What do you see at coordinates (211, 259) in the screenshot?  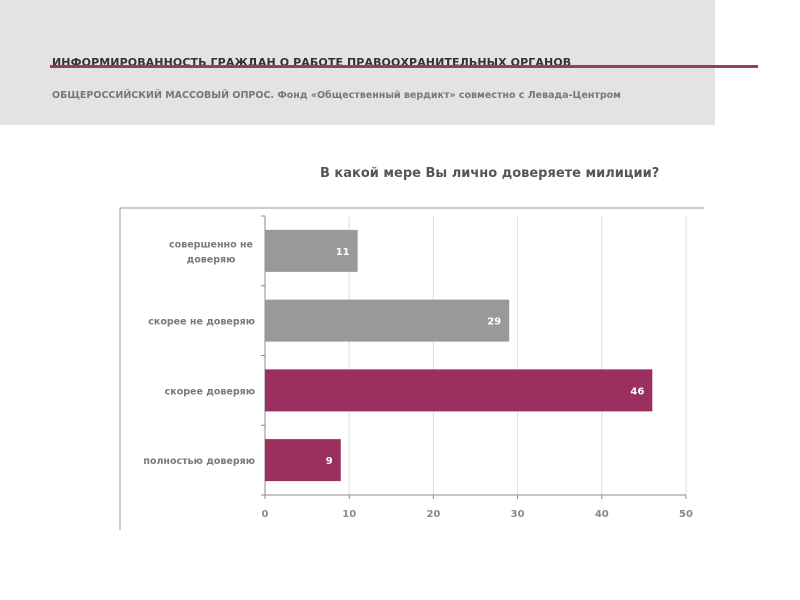 I see `category-label-line: доверяю` at bounding box center [211, 259].